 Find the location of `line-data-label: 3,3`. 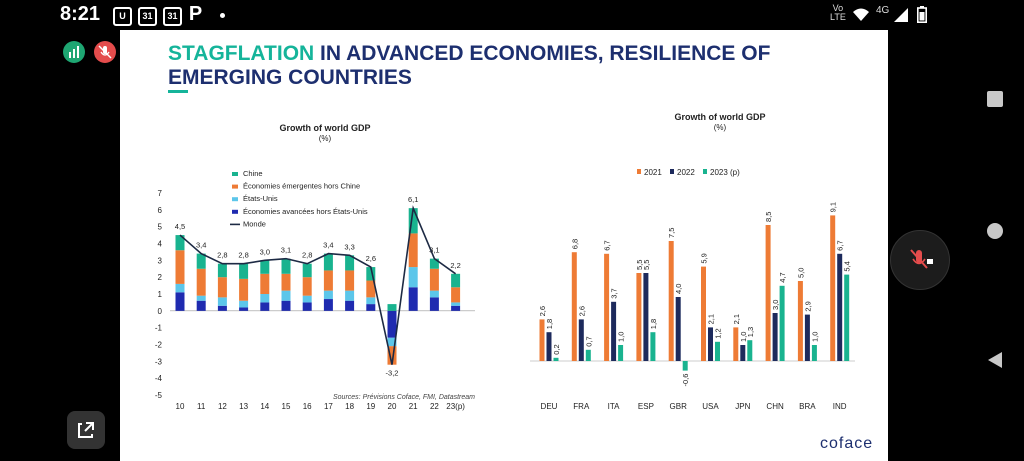

line-data-label: 3,3 is located at coordinates (349, 246).